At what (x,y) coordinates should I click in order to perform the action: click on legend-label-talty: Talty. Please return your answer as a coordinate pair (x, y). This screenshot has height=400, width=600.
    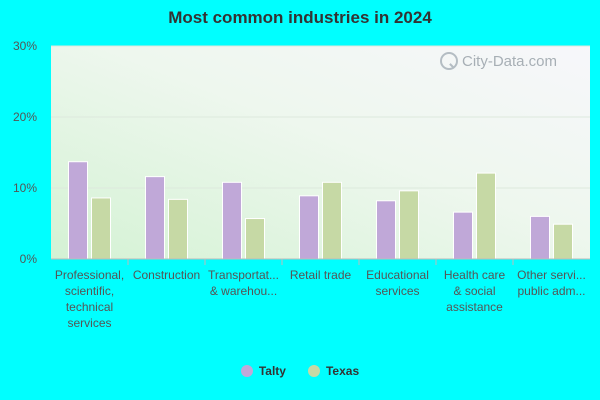
    Looking at the image, I should click on (272, 371).